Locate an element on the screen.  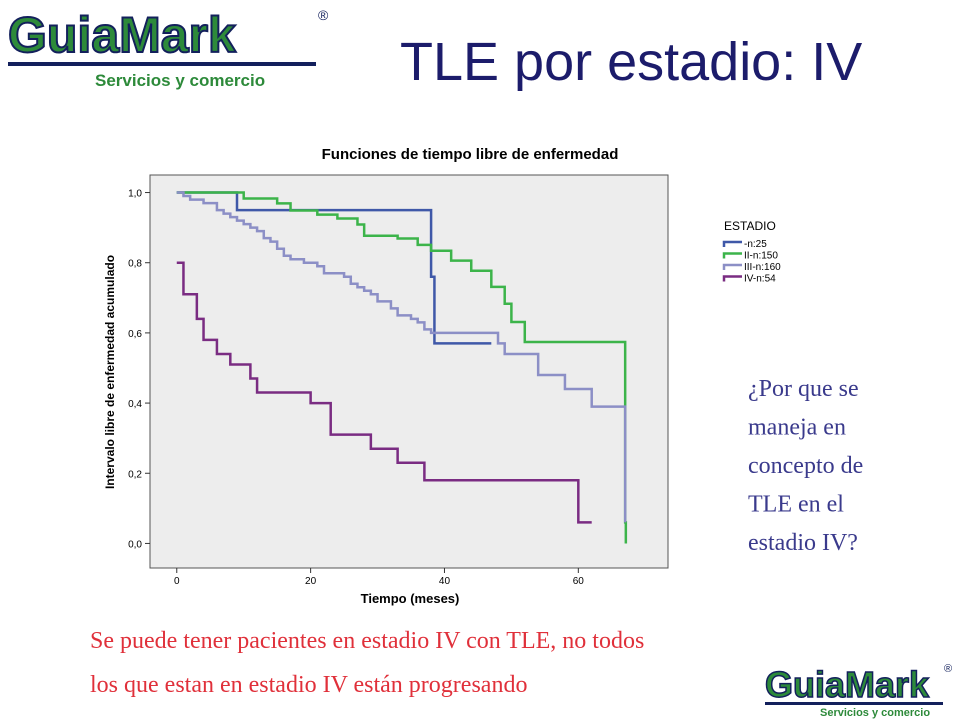
question-line: maneja en is located at coordinates (797, 428).